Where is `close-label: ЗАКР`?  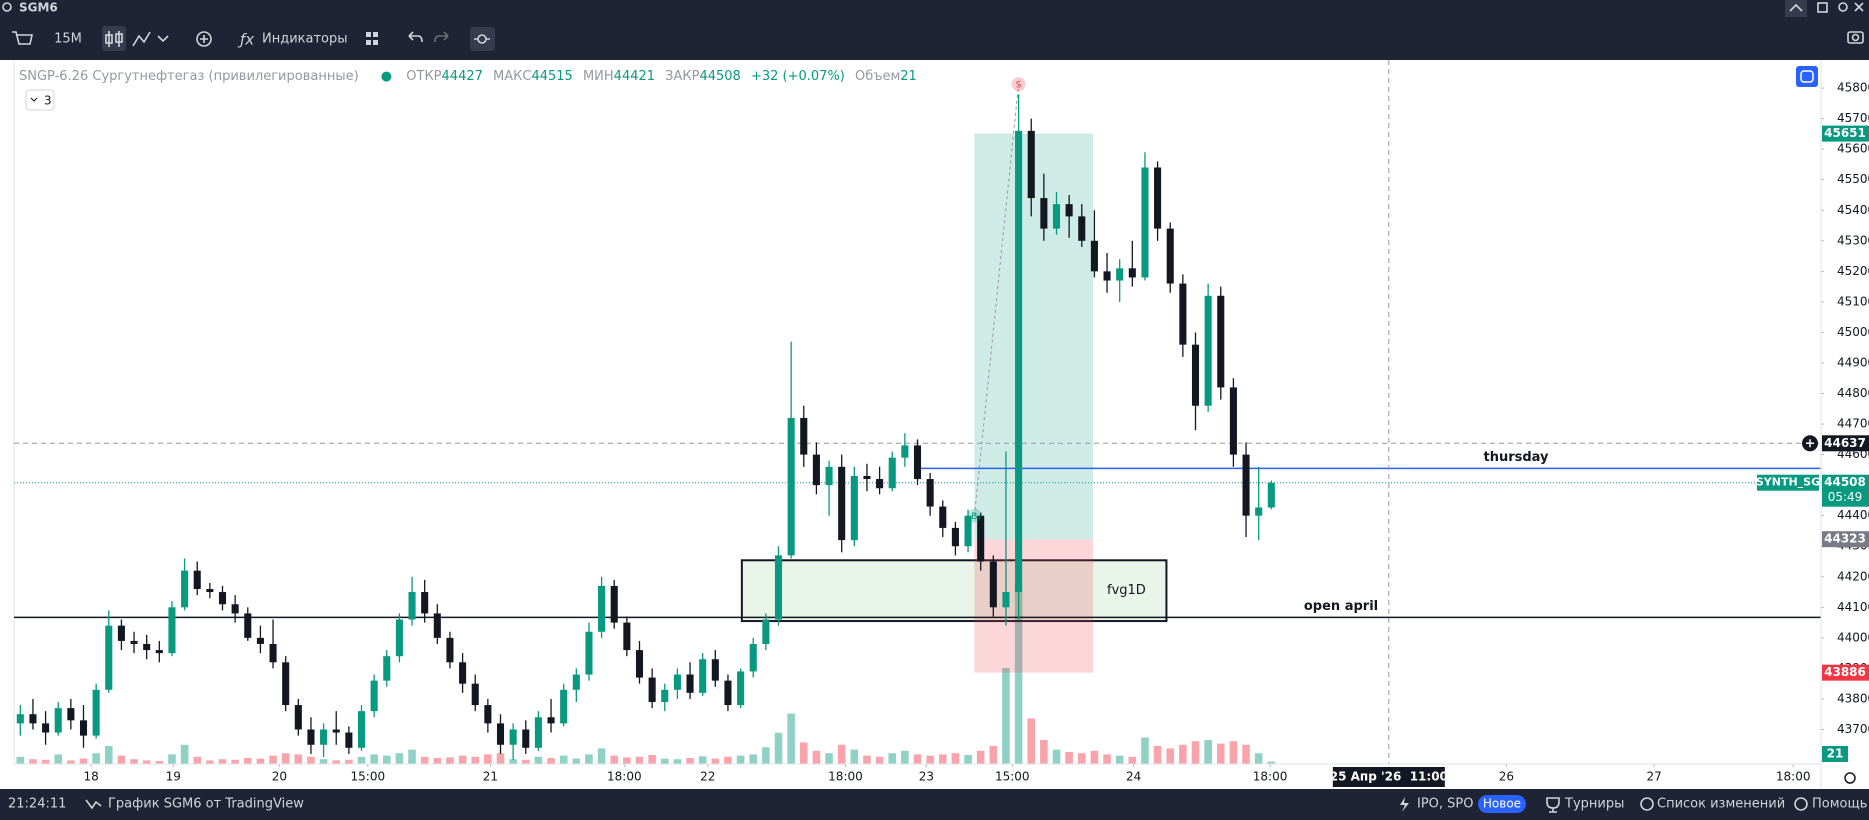 close-label: ЗАКР is located at coordinates (682, 76).